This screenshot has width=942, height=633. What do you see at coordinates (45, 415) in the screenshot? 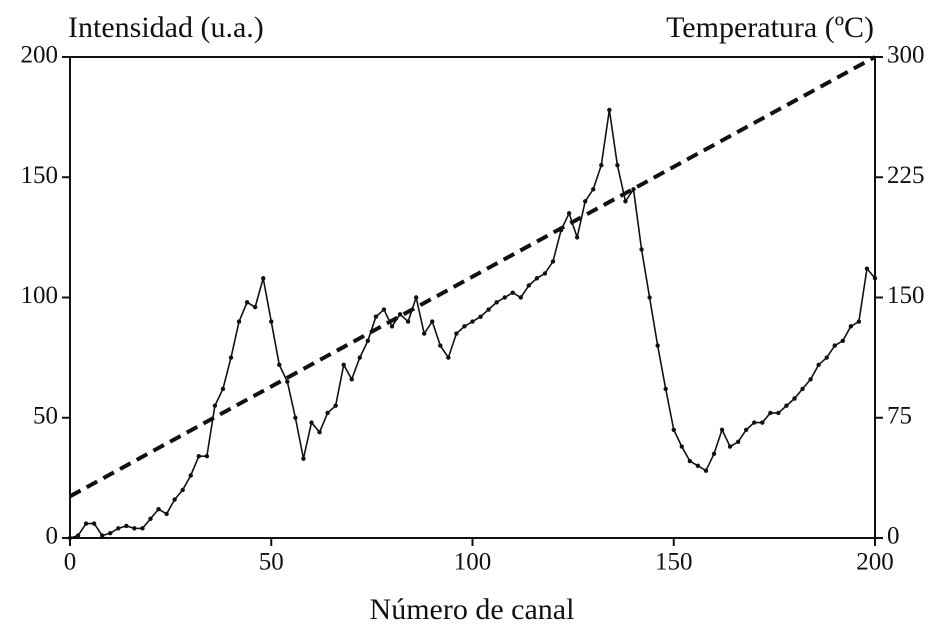
I see `y-tick-label: 50` at bounding box center [45, 415].